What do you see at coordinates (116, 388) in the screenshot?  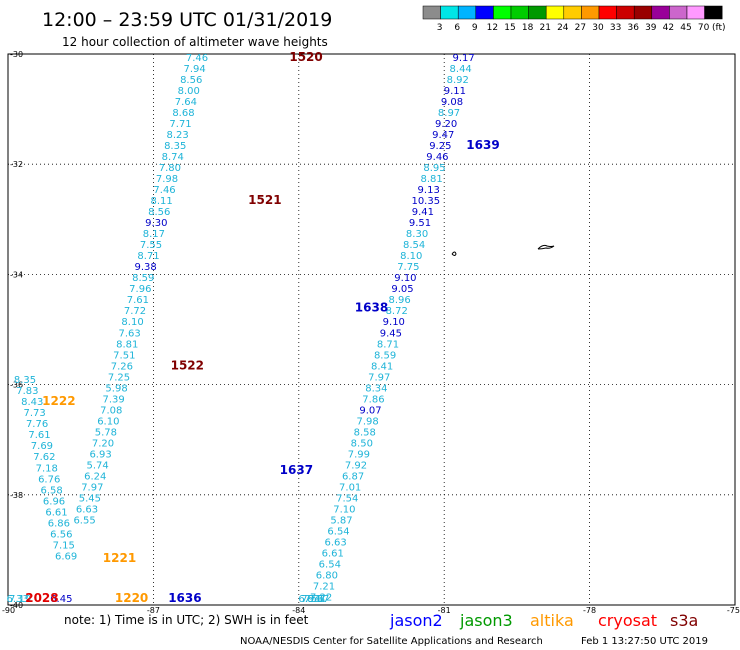 I see `wave-height-value: 5.98` at bounding box center [116, 388].